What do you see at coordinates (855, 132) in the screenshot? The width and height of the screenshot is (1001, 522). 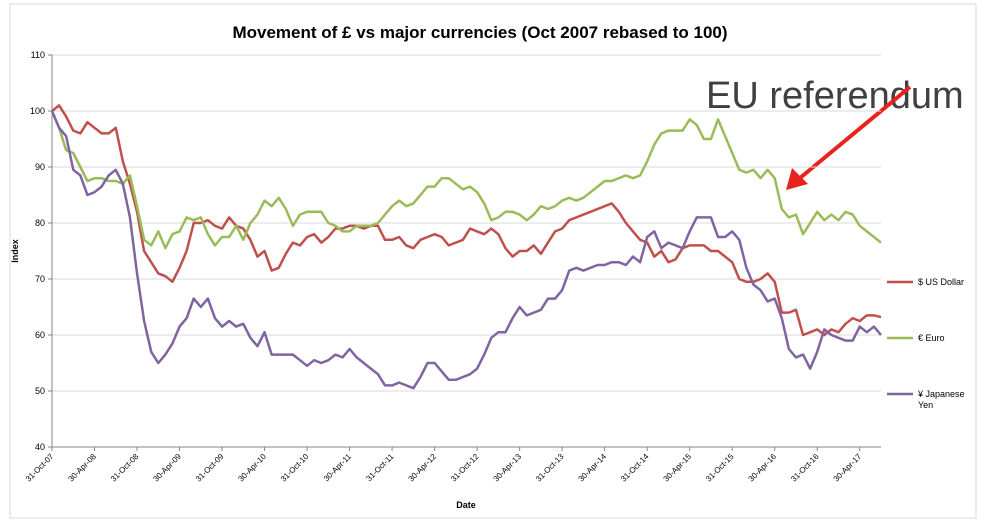 I see `annotation-arrow` at bounding box center [855, 132].